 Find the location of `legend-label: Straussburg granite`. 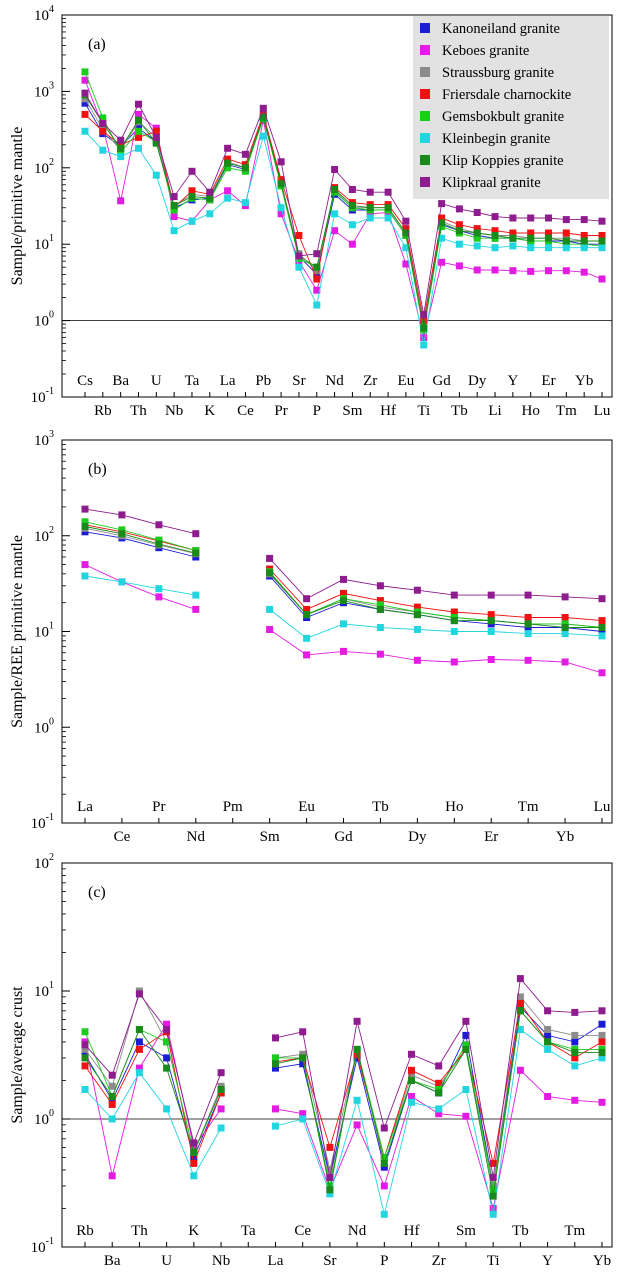

legend-label: Straussburg granite is located at coordinates (498, 73).